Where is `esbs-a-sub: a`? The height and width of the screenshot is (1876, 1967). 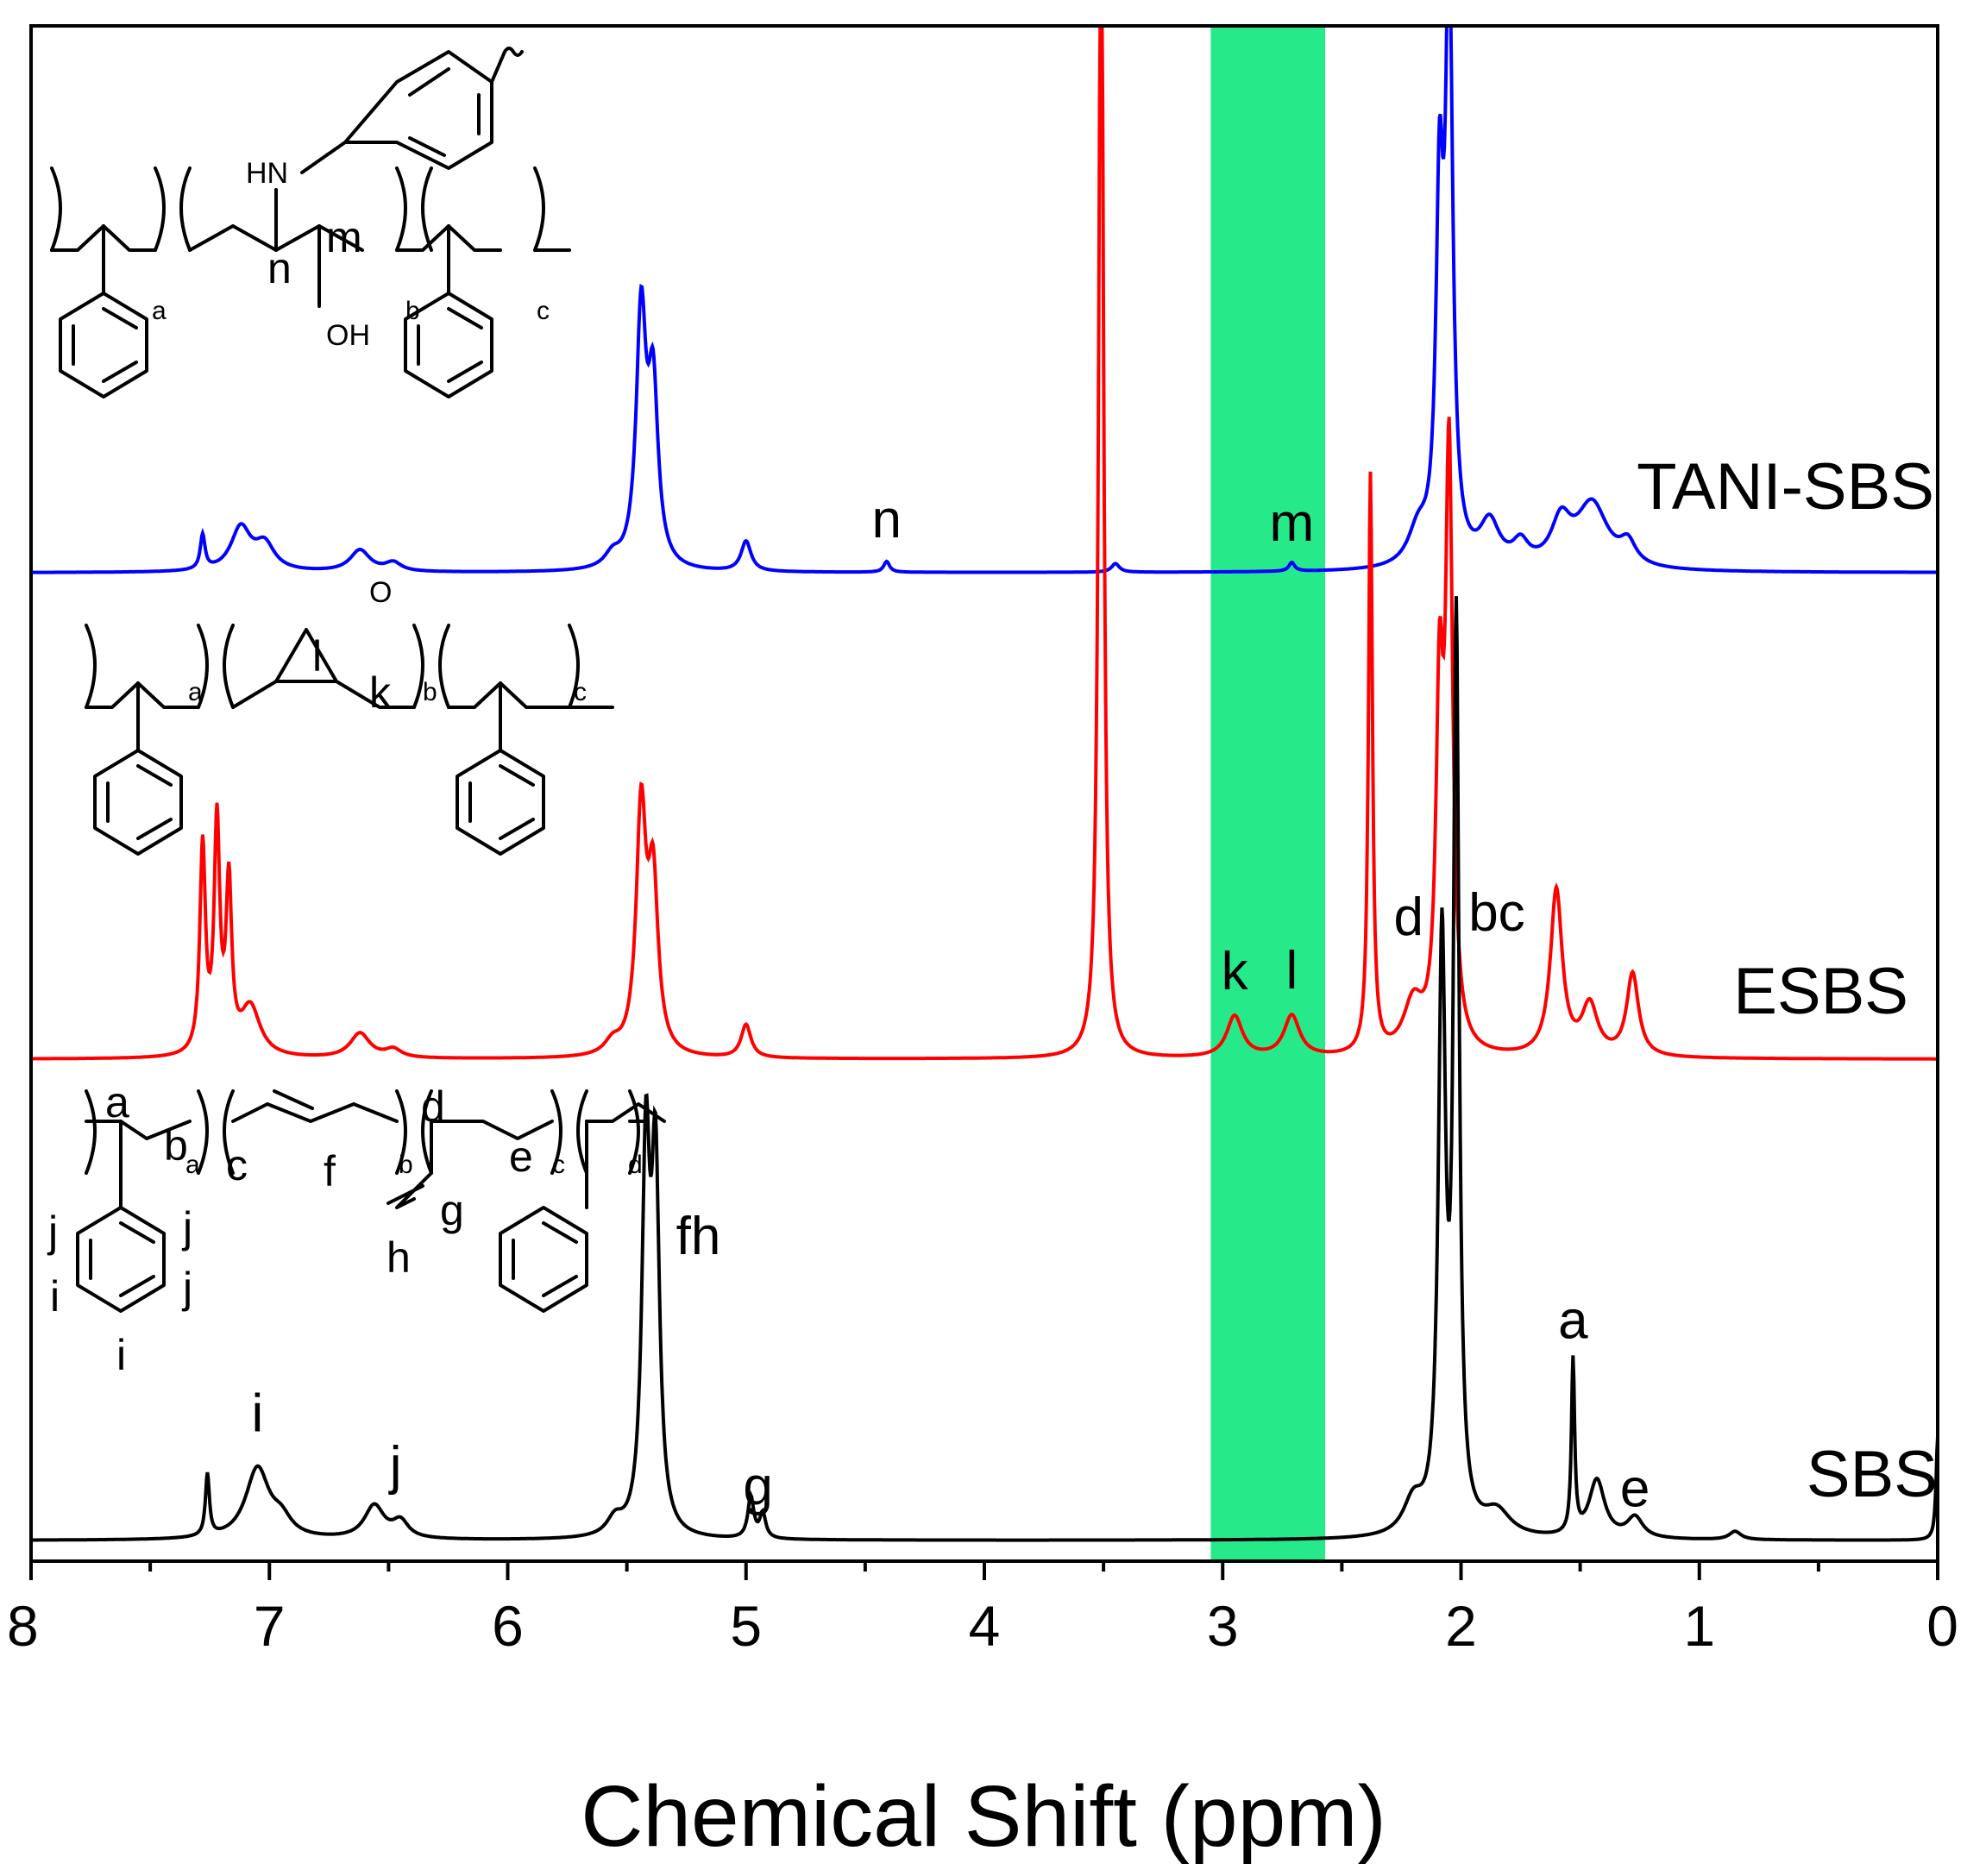 esbs-a-sub: a is located at coordinates (195, 692).